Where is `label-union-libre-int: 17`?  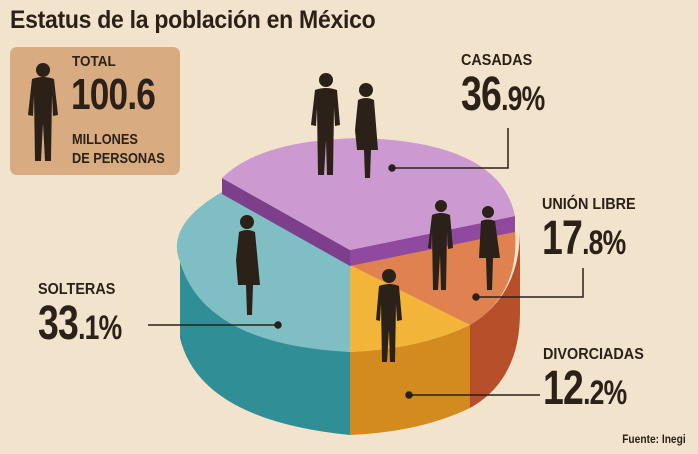
label-union-libre-int: 17 is located at coordinates (562, 238).